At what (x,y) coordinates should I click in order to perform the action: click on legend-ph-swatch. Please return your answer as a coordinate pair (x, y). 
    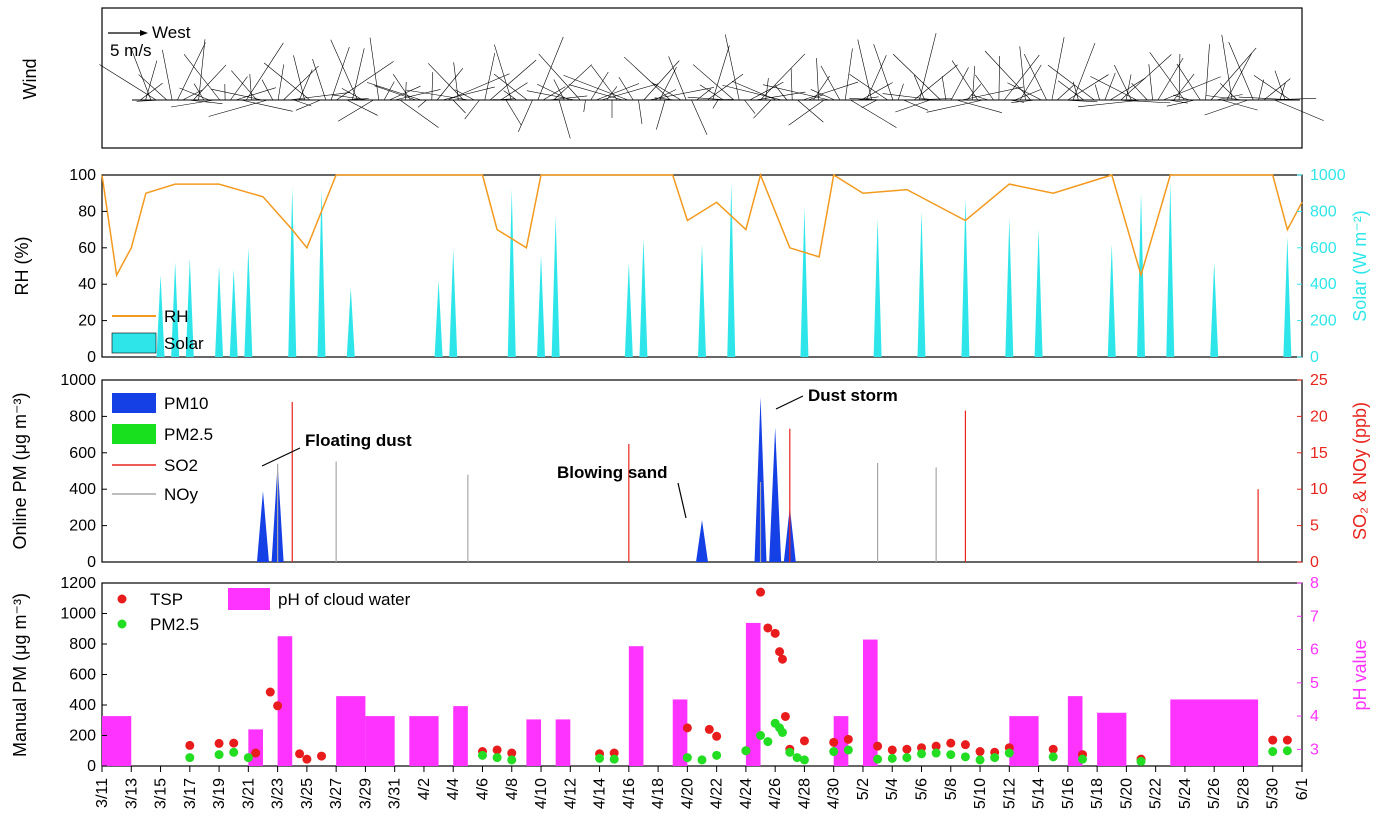
    Looking at the image, I should click on (249, 599).